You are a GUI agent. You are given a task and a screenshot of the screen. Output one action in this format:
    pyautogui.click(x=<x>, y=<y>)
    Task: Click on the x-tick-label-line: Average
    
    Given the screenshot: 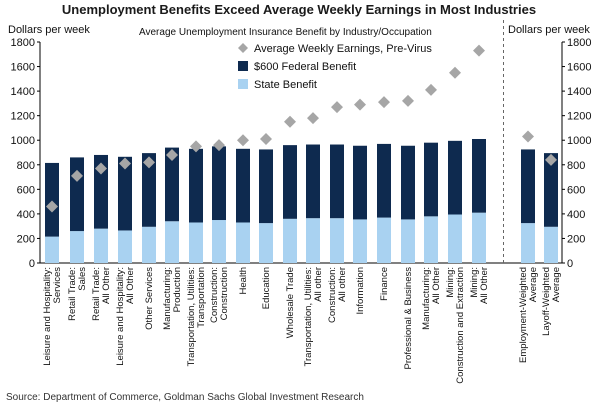 What is the action you would take?
    pyautogui.click(x=533, y=284)
    